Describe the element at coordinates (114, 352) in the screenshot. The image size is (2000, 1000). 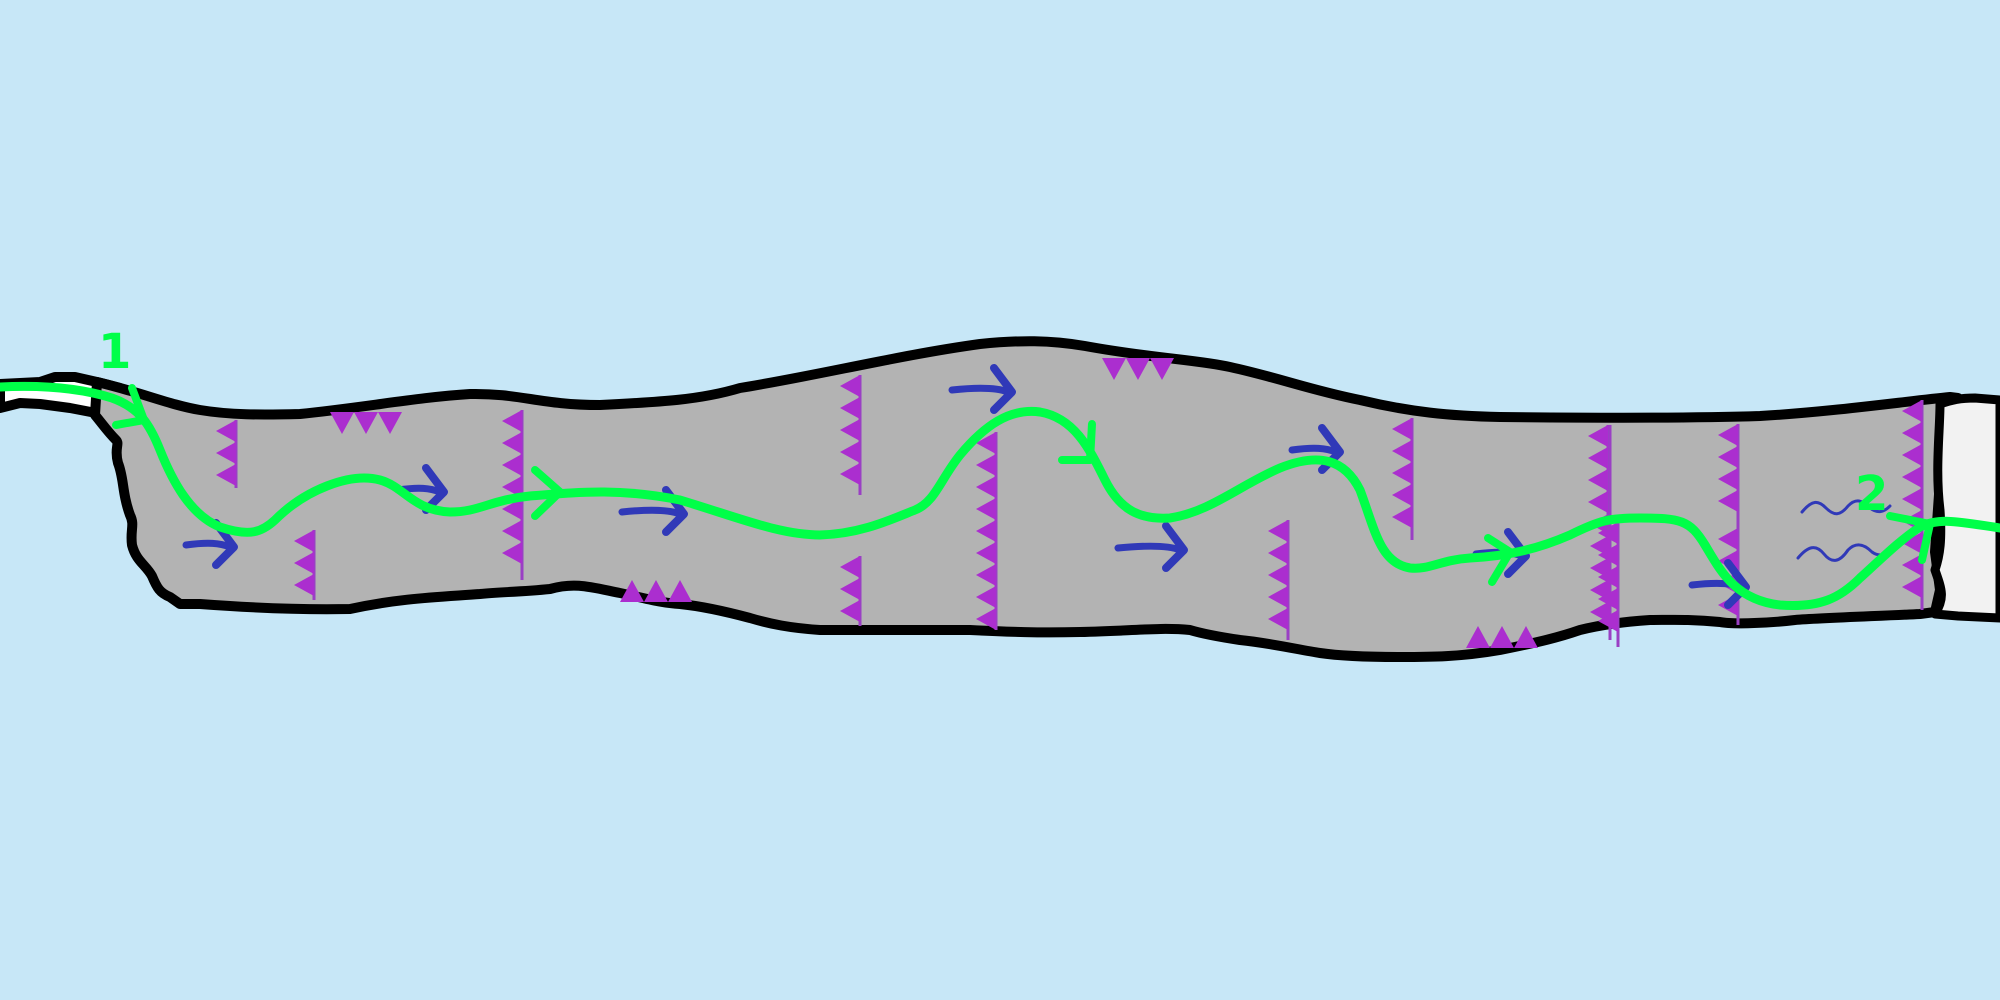
I see `start-marker: 1` at that location.